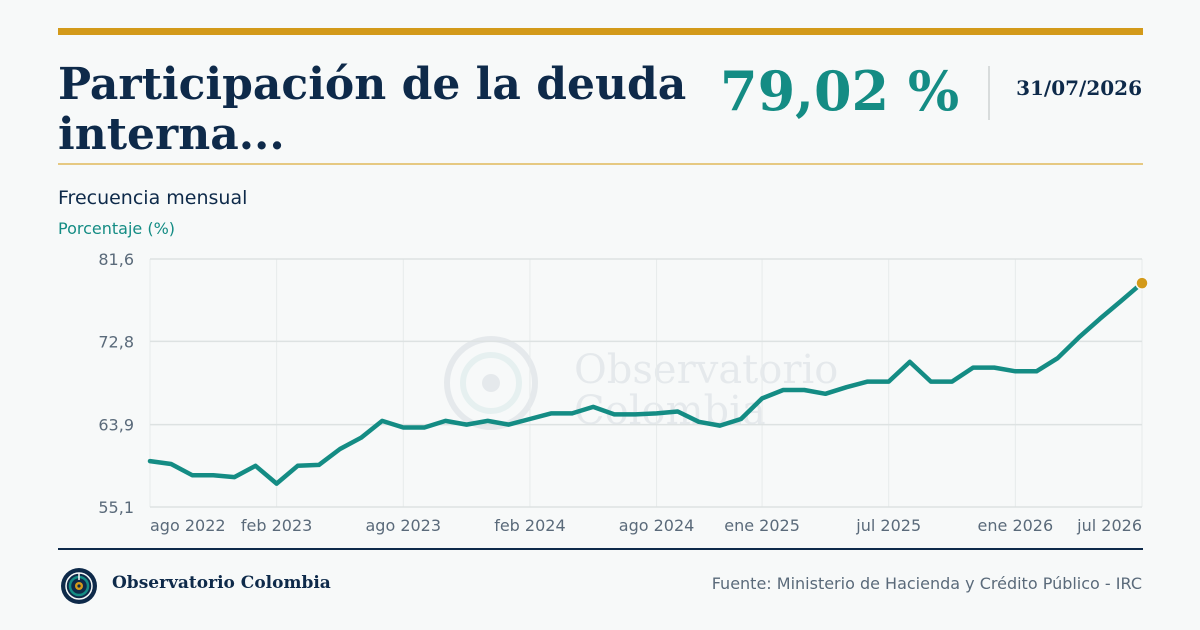 This screenshot has width=1200, height=630. What do you see at coordinates (153, 198) in the screenshot?
I see `frequency-label: Frecuencia mensual` at bounding box center [153, 198].